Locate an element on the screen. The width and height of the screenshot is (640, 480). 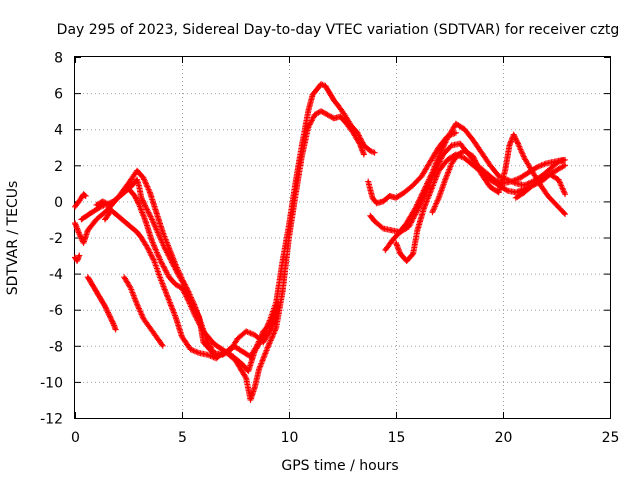
series-G is located at coordinates (101, 303).